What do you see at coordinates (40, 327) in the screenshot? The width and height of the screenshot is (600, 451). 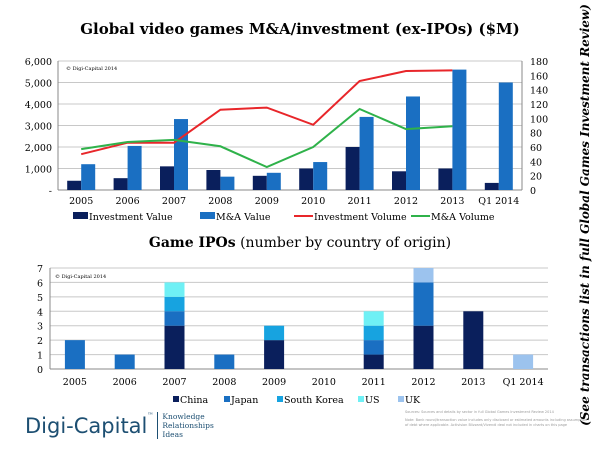 I see `y-tick-label: 3` at bounding box center [40, 327].